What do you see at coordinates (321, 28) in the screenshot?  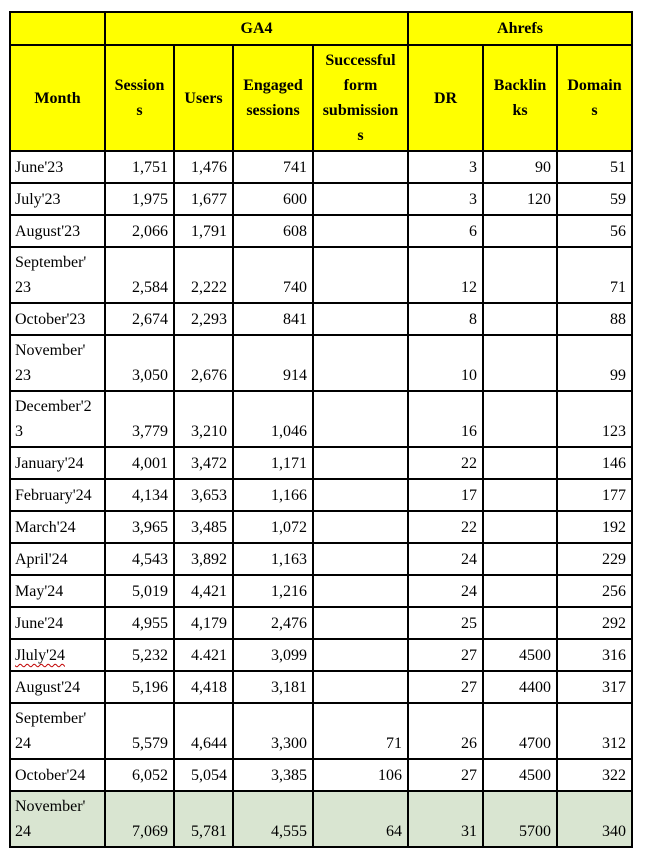 I see `header-group-row: GA4 Ahrefs` at bounding box center [321, 28].